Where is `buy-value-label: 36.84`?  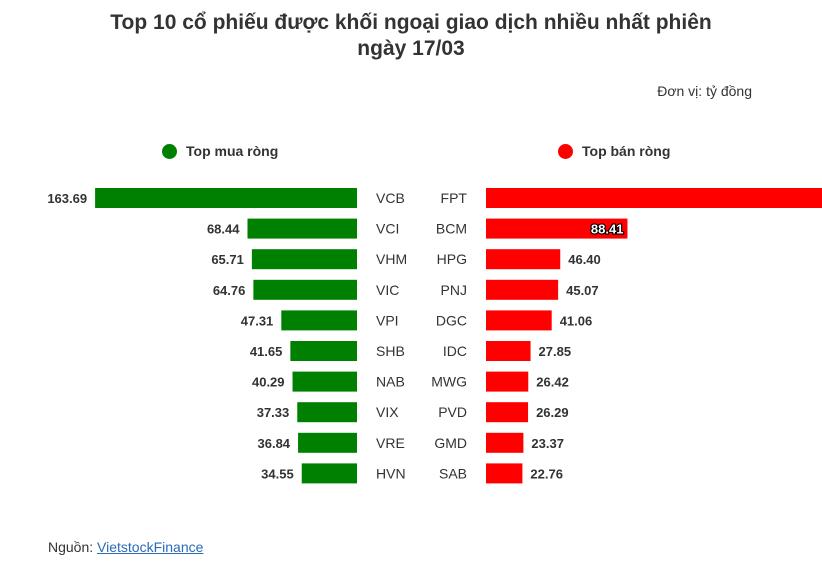 buy-value-label: 36.84 is located at coordinates (274, 443).